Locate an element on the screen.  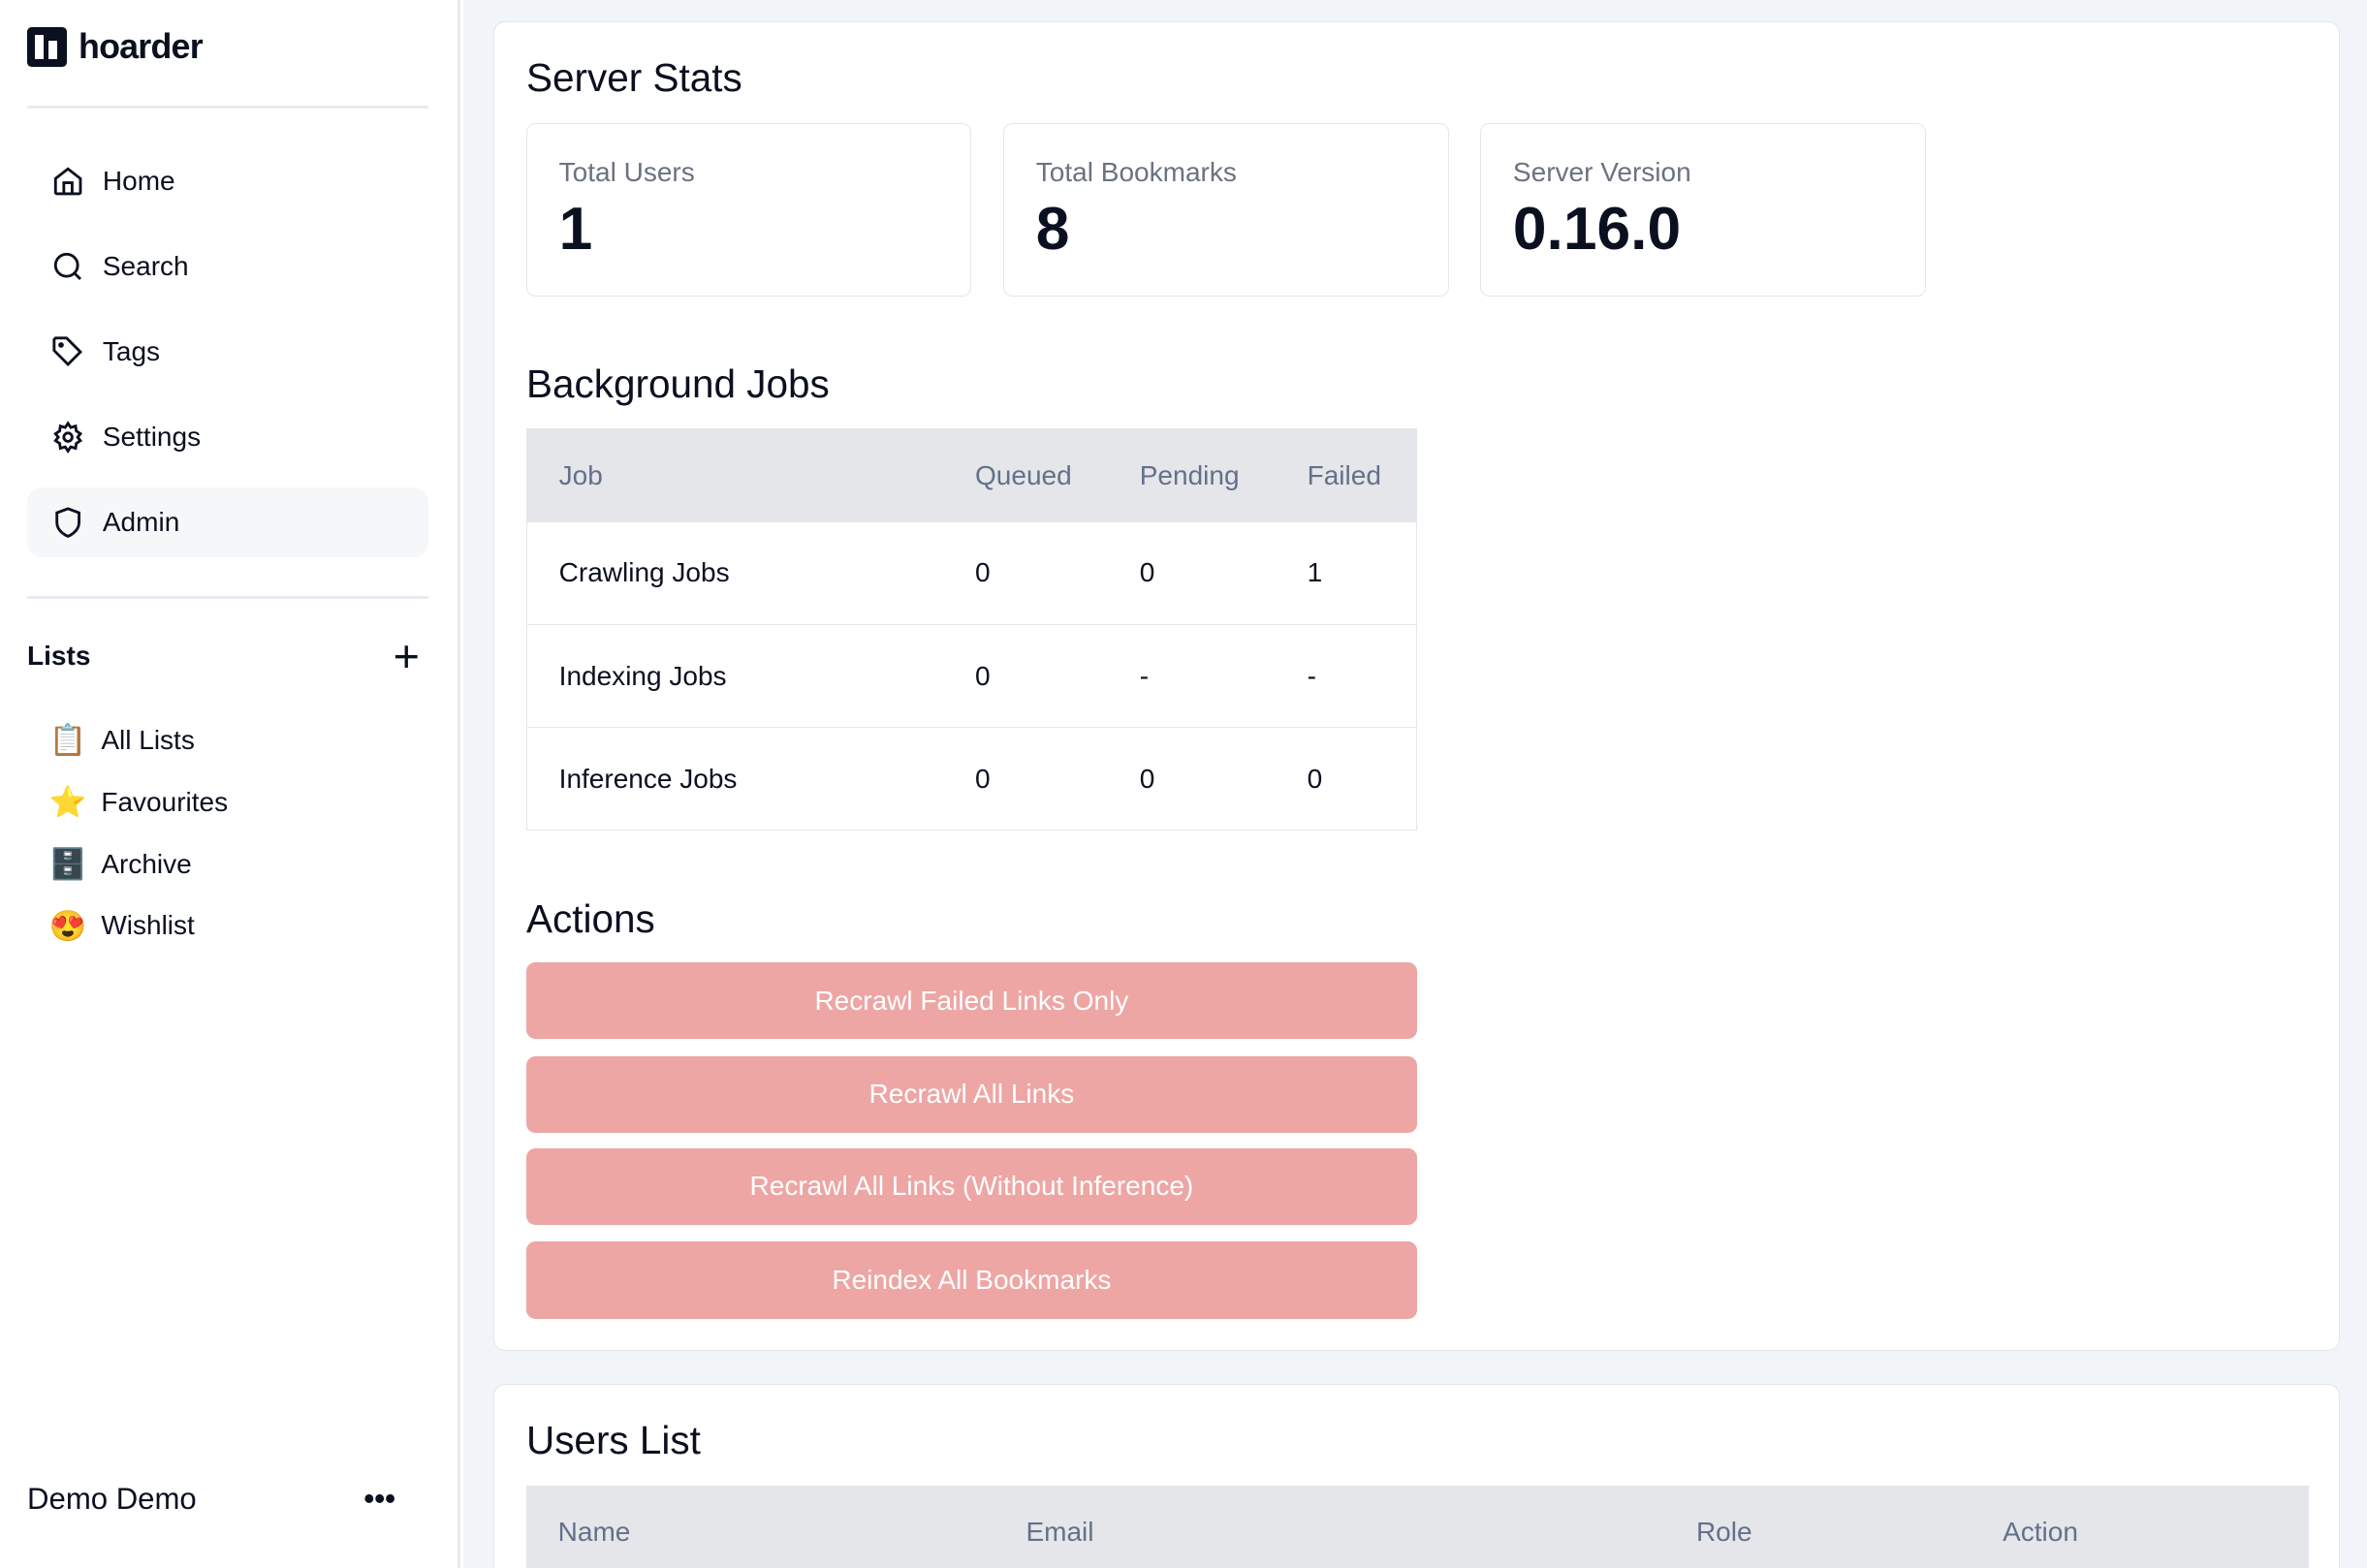
server-stats-title: Server Stats is located at coordinates (634, 78).